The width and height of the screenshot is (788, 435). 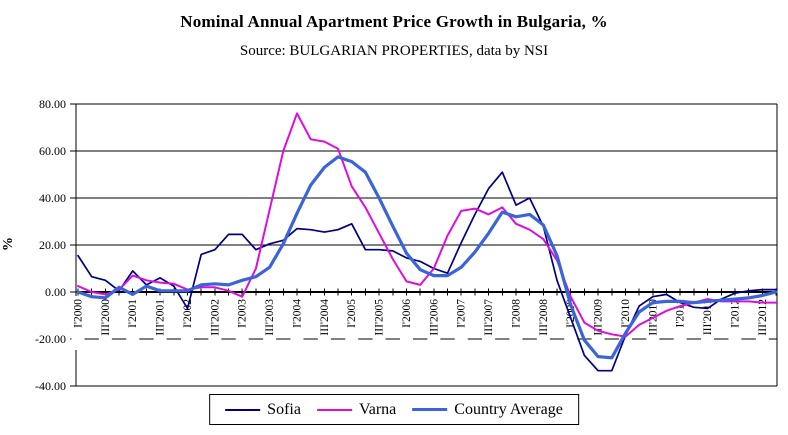 I want to click on y-ticks: 80.00 60.00 40.00 20.00 0.00 -20.00 -40.00, so click(x=55, y=245).